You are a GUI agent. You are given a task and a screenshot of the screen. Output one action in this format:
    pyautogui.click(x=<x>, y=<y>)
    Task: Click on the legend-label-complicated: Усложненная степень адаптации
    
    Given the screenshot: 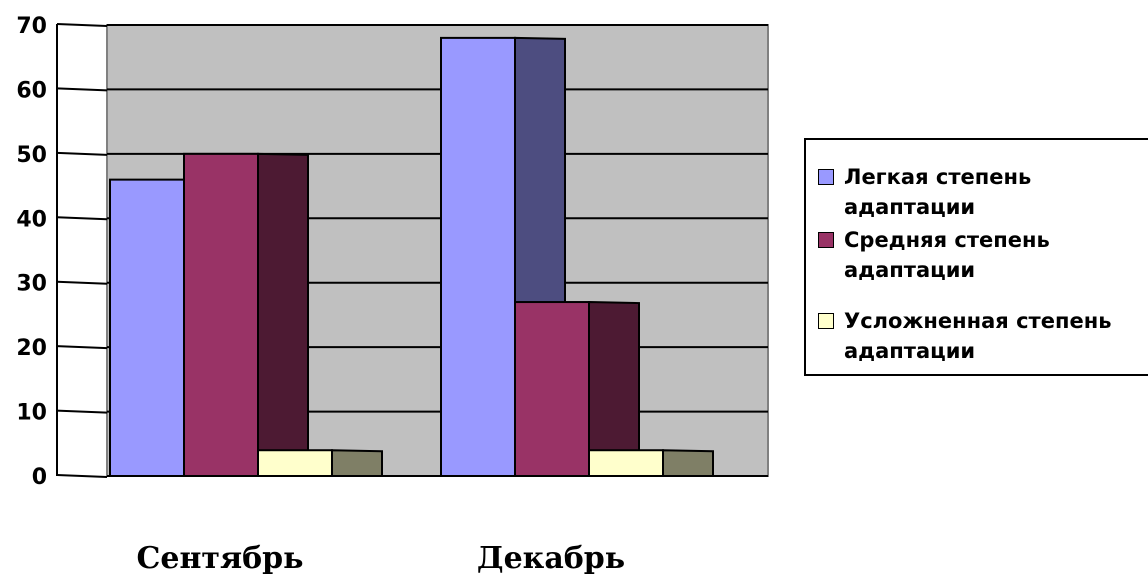 What is the action you would take?
    pyautogui.click(x=978, y=336)
    